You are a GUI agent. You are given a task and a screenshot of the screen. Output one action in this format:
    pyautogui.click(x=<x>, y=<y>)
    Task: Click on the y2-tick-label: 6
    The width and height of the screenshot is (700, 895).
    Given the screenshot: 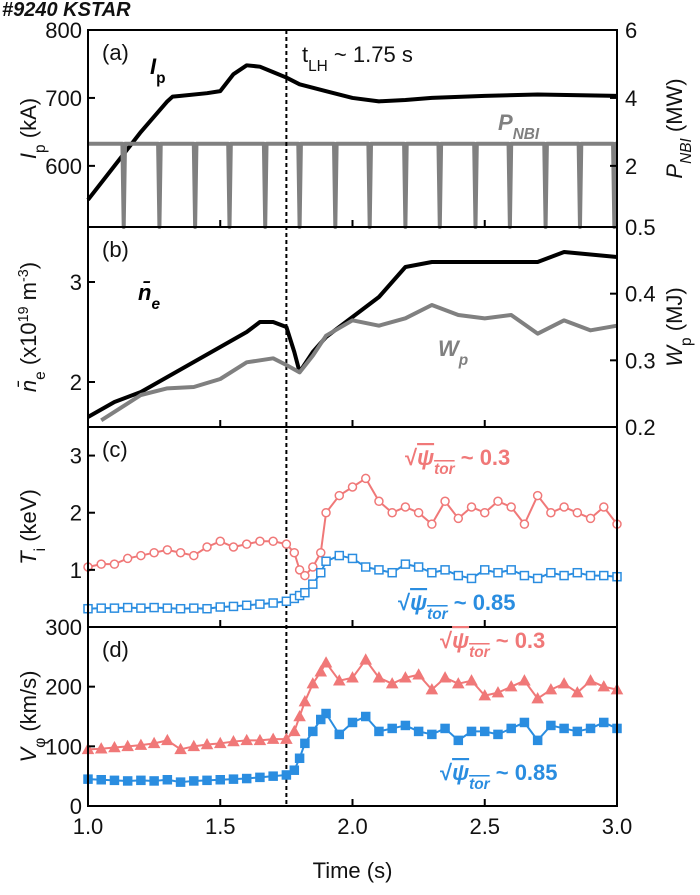 What is the action you would take?
    pyautogui.click(x=631, y=30)
    